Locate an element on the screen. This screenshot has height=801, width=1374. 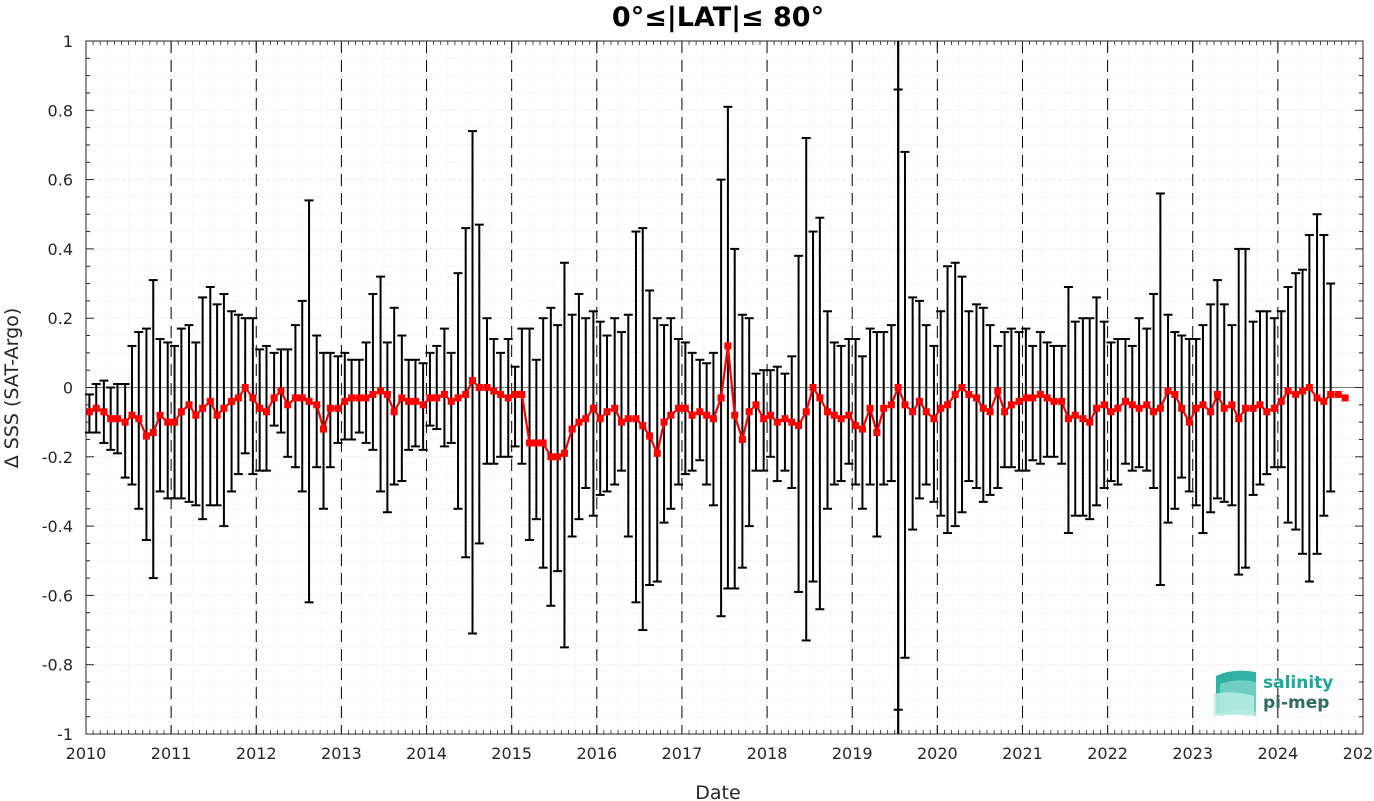
y-tick-label: -0.8 is located at coordinates (57, 665).